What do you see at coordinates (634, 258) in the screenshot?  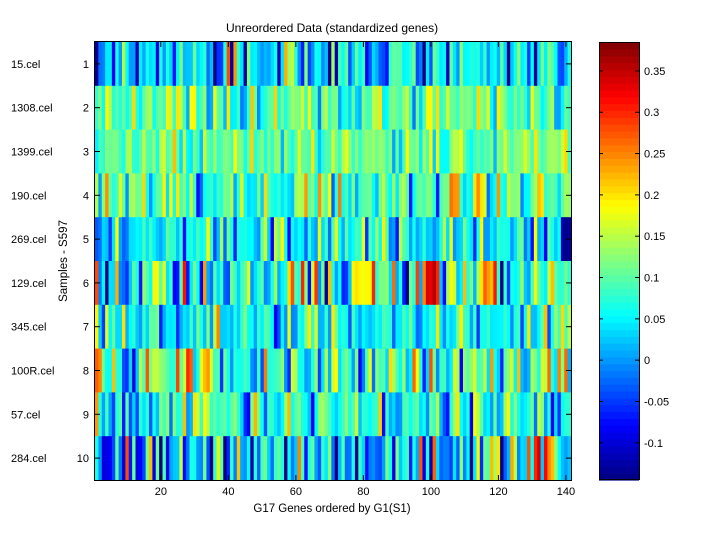 I see `colorbar-ticks: -0.1 -0.05 0 0.05 0.1 0.15 0.2 0.25 0.3 0.35` at bounding box center [634, 258].